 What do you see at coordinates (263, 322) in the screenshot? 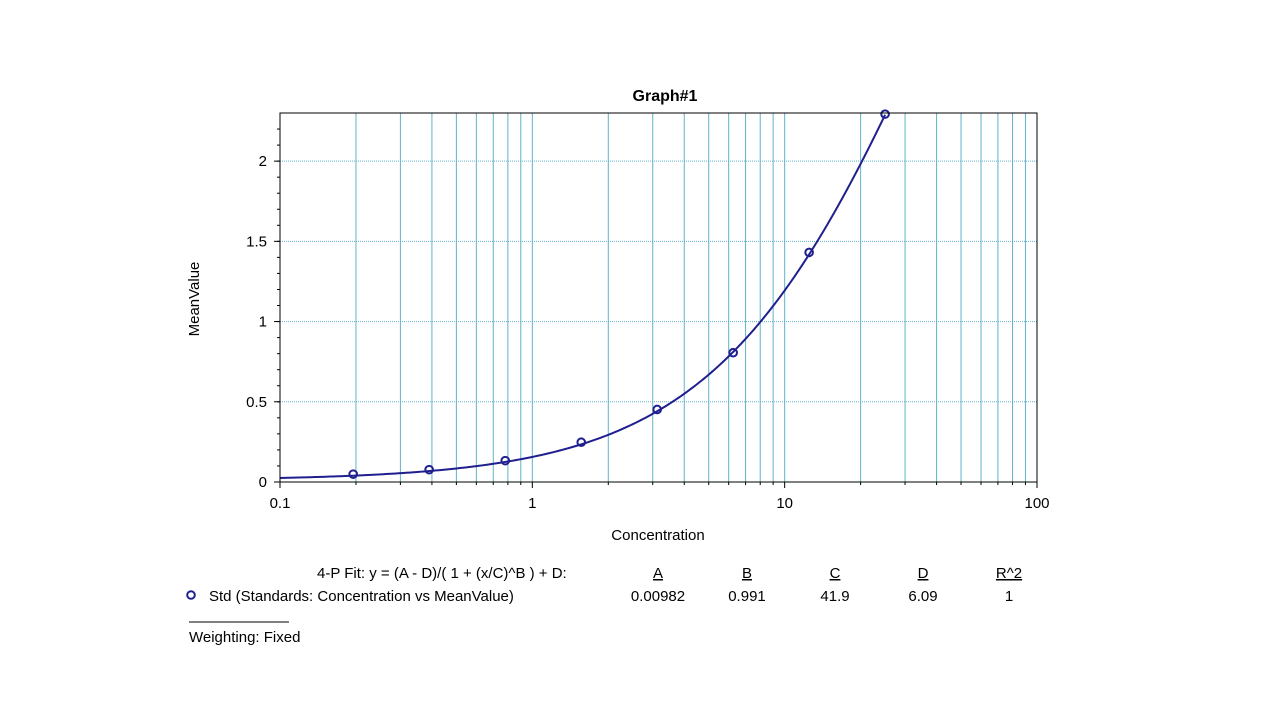
I see `y-tick-label: 1` at bounding box center [263, 322].